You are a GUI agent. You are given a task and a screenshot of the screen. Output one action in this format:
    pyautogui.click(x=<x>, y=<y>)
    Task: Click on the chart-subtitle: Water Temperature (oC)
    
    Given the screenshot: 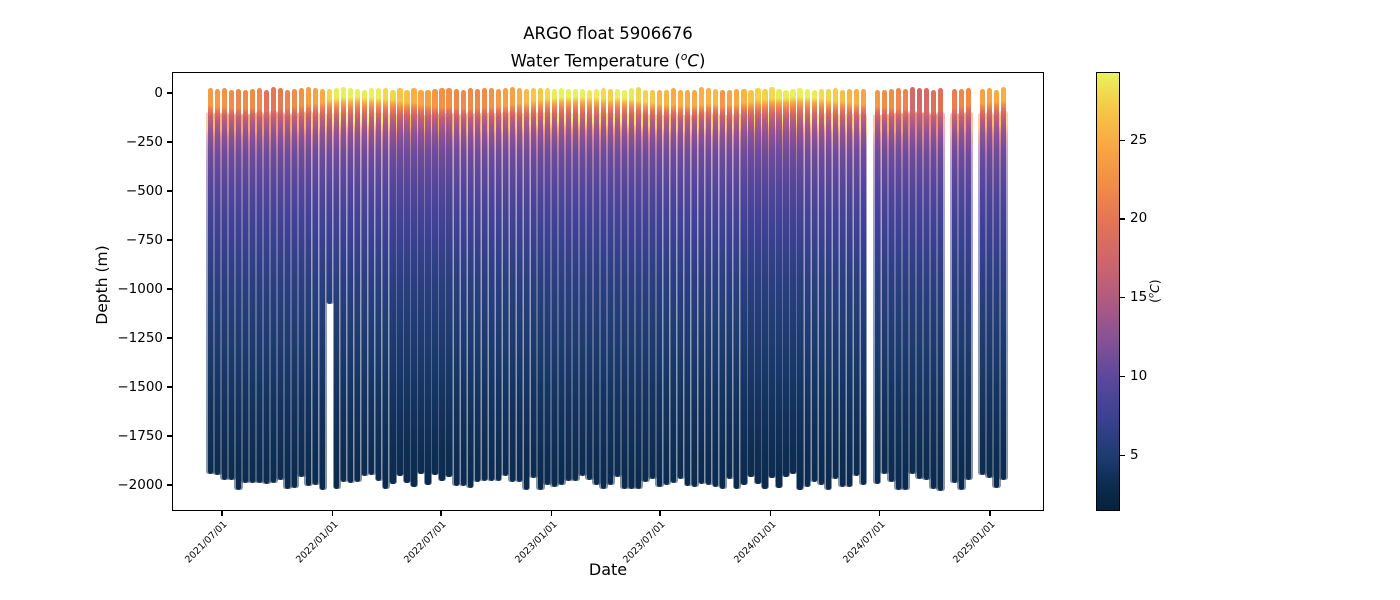 What is the action you would take?
    pyautogui.click(x=608, y=60)
    